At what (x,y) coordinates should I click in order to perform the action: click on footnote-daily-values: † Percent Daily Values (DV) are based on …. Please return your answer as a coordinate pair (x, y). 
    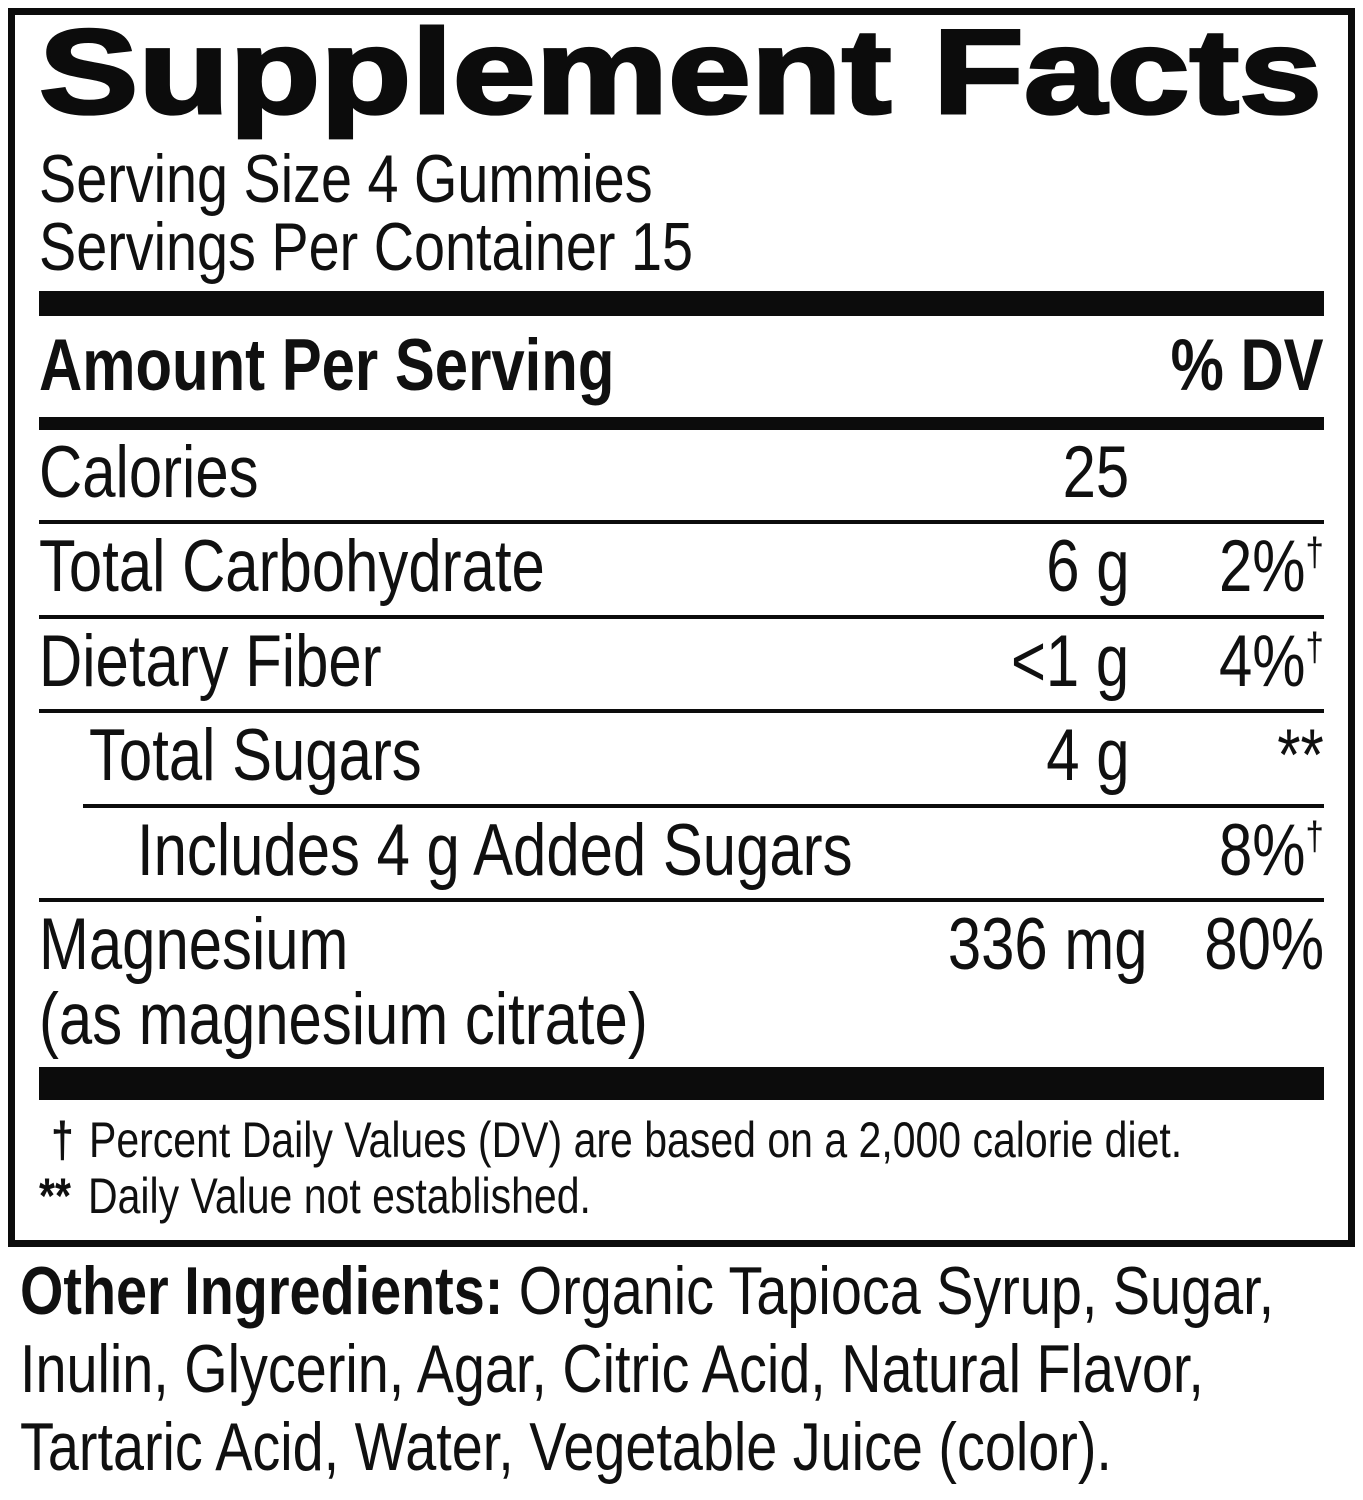
    Looking at the image, I should click on (681, 1140).